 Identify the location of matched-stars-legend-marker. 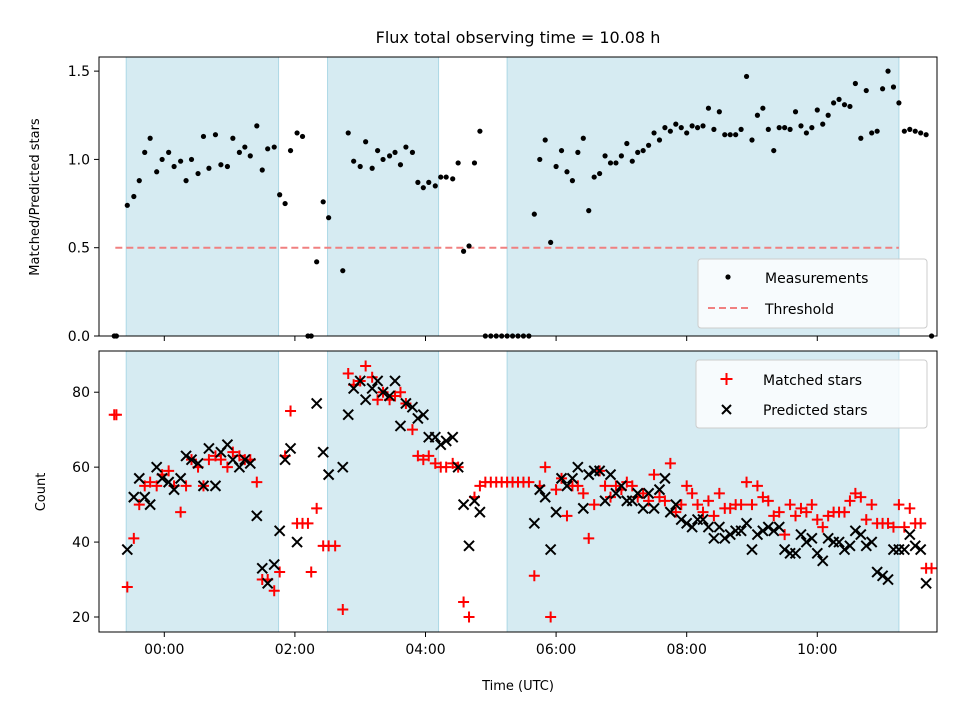
(726, 379).